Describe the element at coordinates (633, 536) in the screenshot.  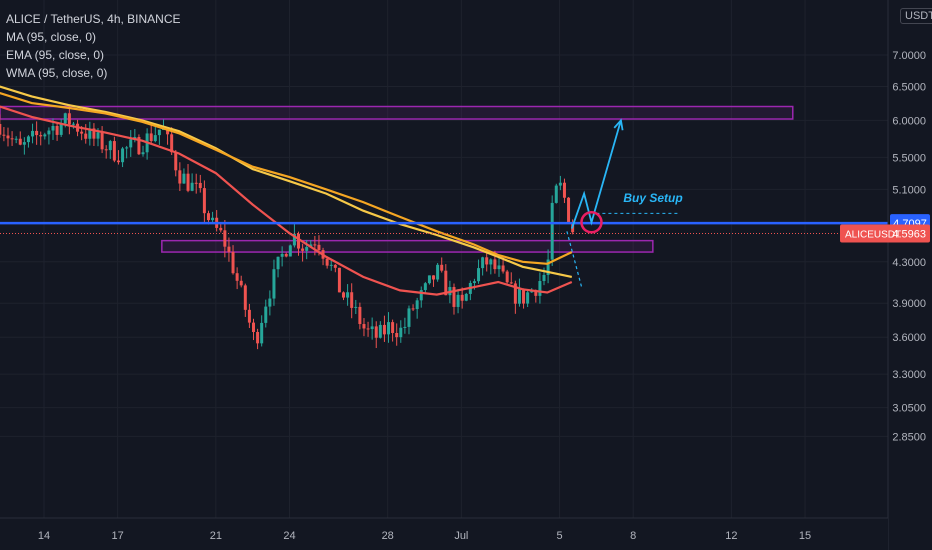
I see `x-tick-label: 8` at that location.